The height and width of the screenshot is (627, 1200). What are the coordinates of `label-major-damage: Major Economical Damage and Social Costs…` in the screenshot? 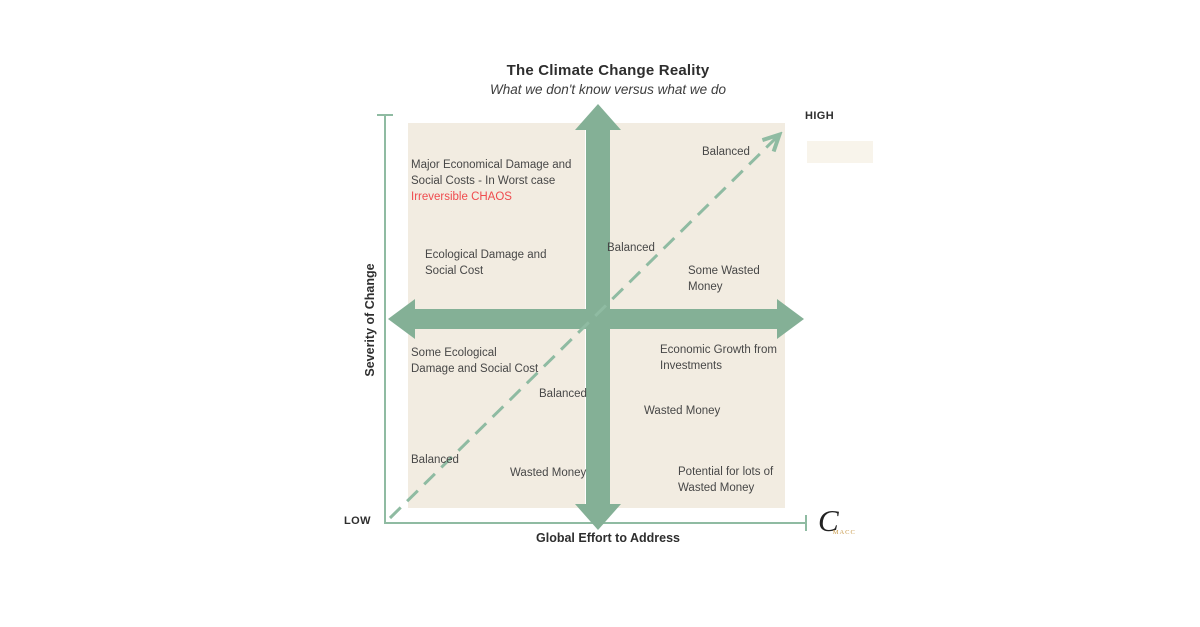 It's located at (503, 181).